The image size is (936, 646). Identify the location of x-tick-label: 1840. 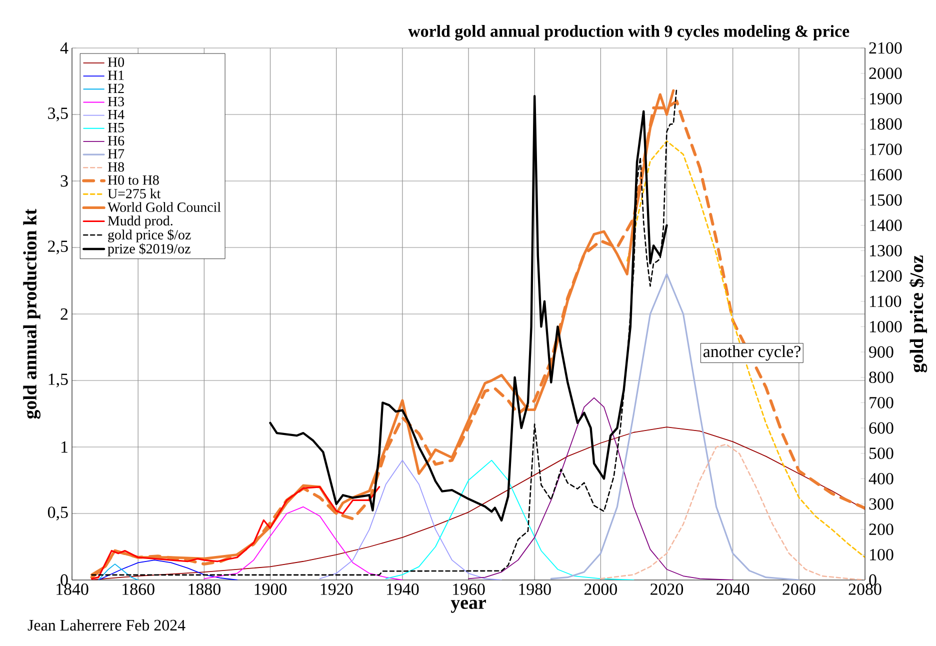
(72, 589).